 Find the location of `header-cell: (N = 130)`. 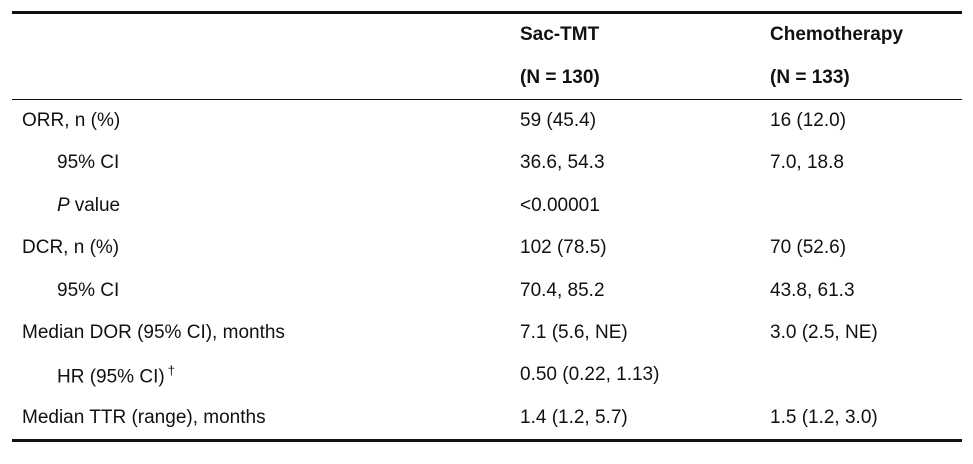

header-cell: (N = 130) is located at coordinates (645, 78).